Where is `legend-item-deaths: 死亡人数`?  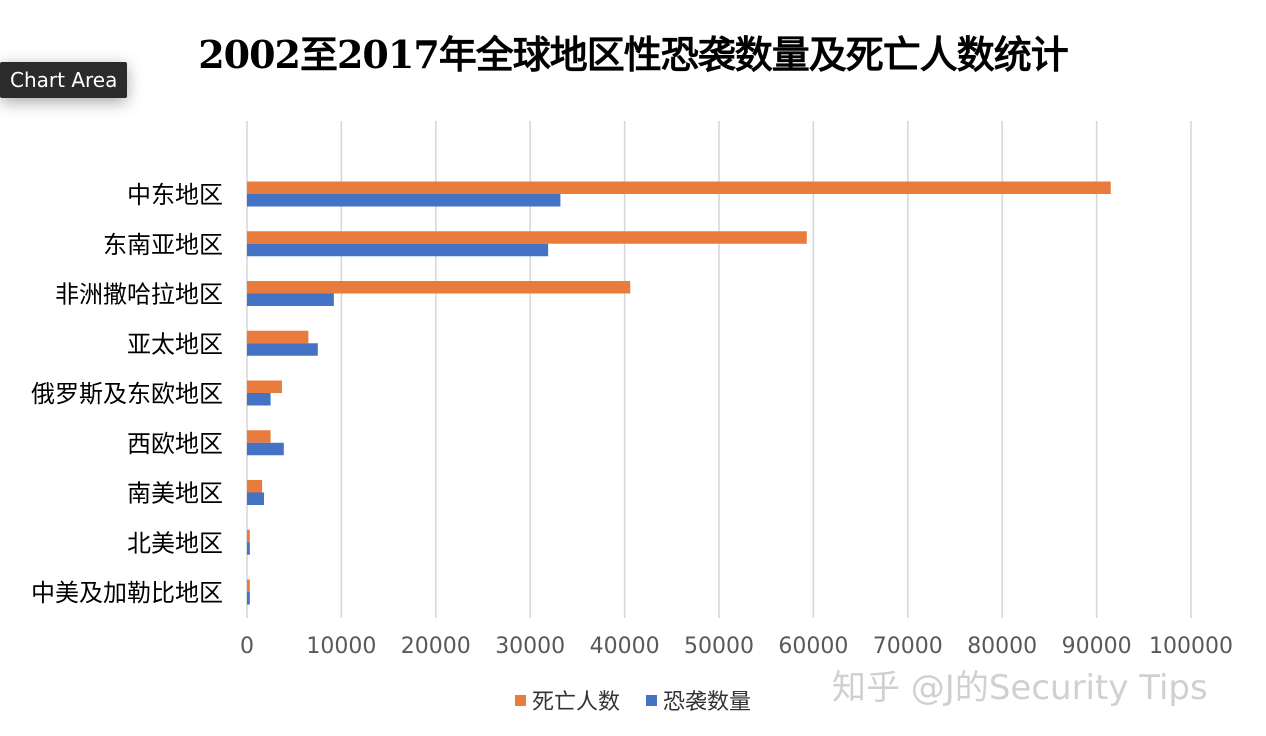 legend-item-deaths: 死亡人数 is located at coordinates (567, 700).